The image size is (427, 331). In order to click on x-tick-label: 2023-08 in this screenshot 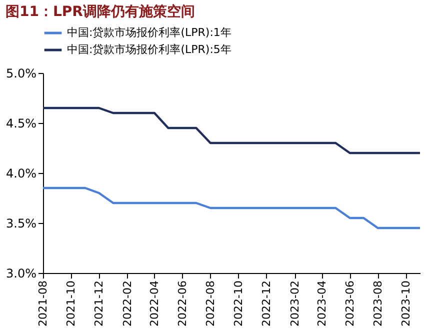, I will do `click(377, 303)`.